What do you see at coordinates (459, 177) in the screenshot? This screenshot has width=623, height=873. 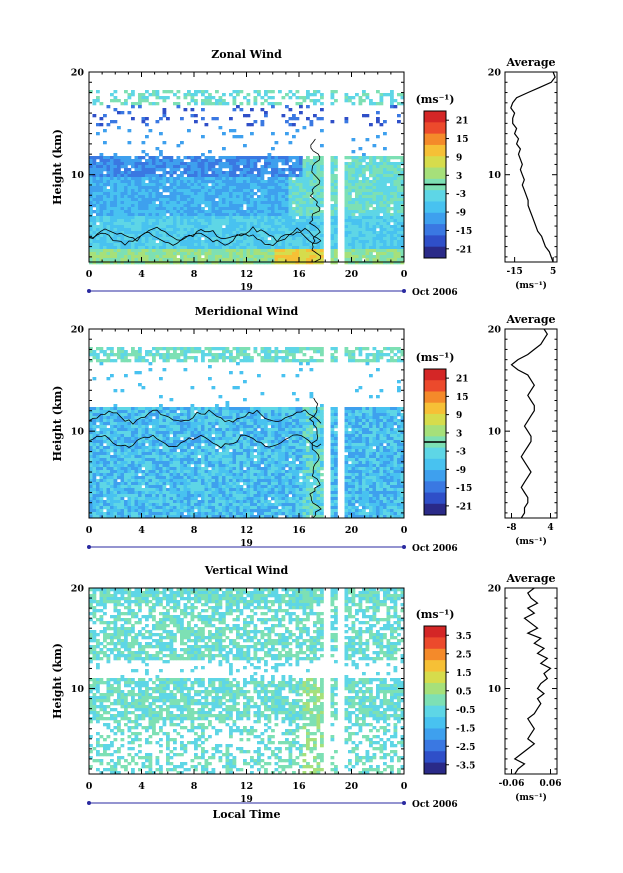 I see `colorbar-label: 3` at bounding box center [459, 177].